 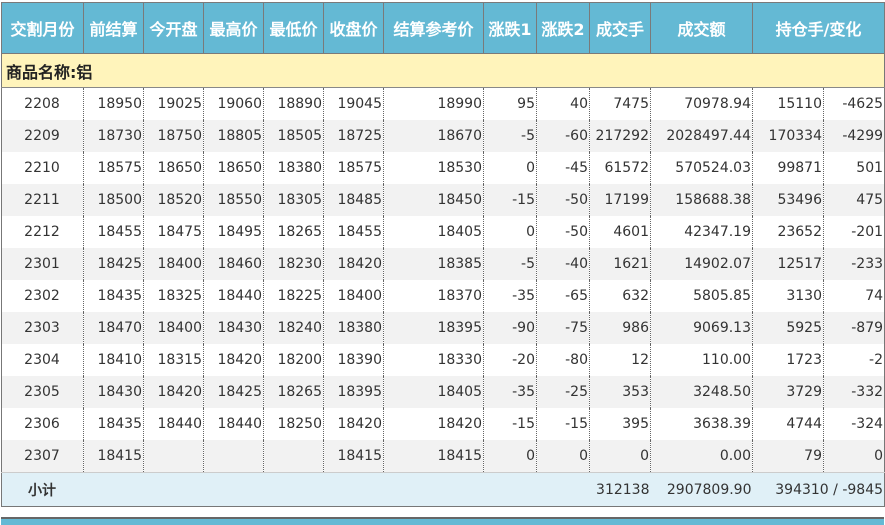 I want to click on col-prev-settle: 前结算, so click(x=113, y=28).